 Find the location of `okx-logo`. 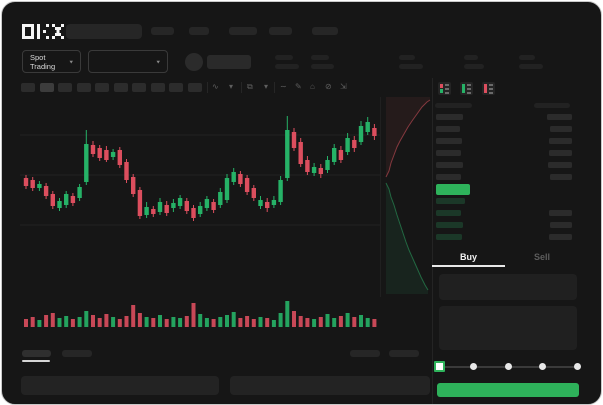

okx-logo is located at coordinates (43, 31).